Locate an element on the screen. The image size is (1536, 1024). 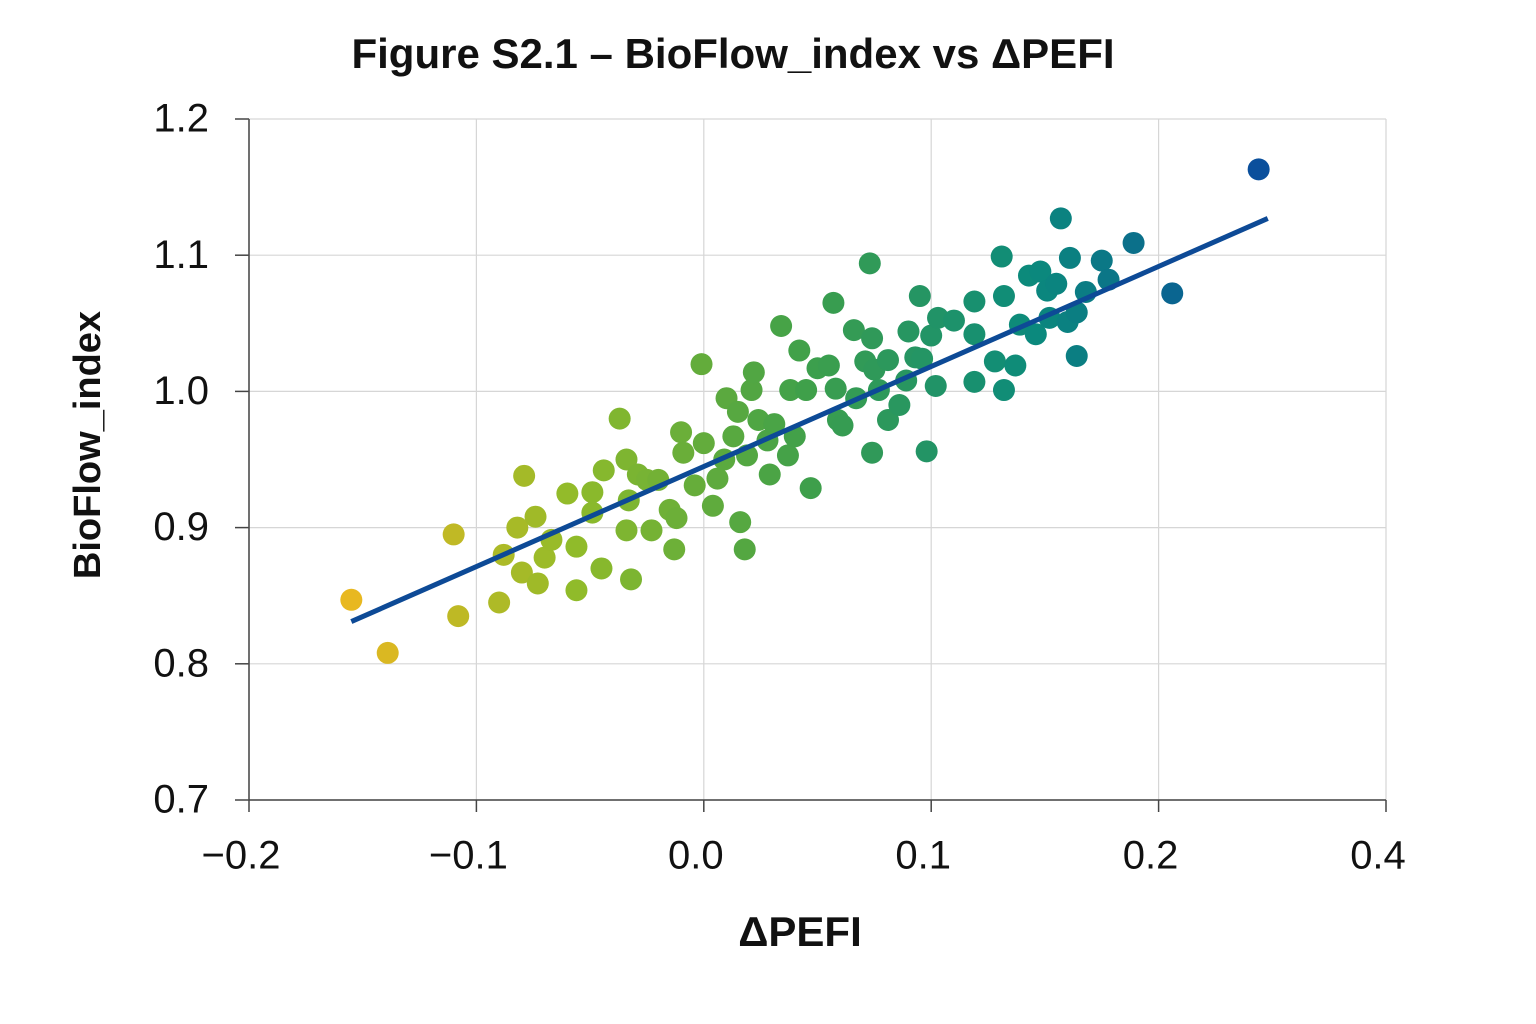
y-tick-label: 1.0 is located at coordinates (181, 391).